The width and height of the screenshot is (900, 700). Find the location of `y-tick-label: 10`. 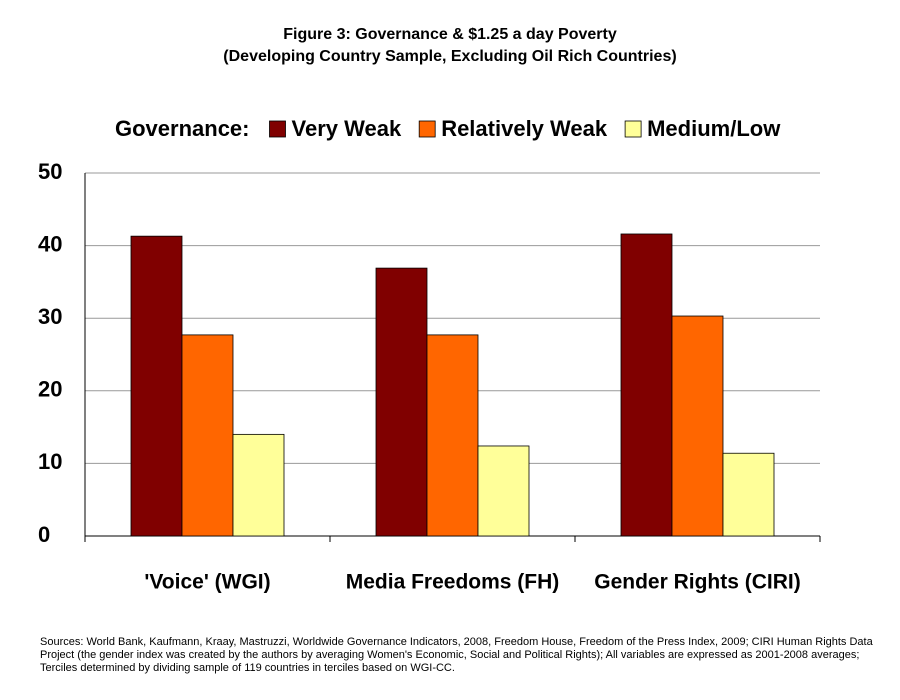

y-tick-label: 10 is located at coordinates (50, 461).